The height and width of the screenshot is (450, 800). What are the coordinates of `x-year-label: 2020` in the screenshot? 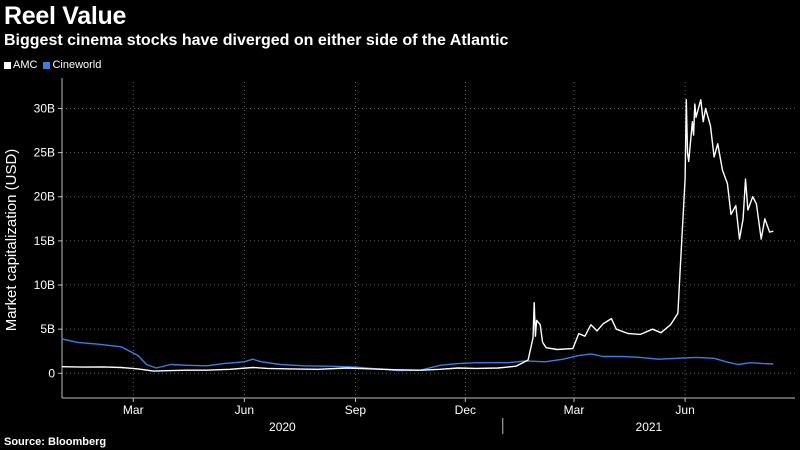 It's located at (282, 427).